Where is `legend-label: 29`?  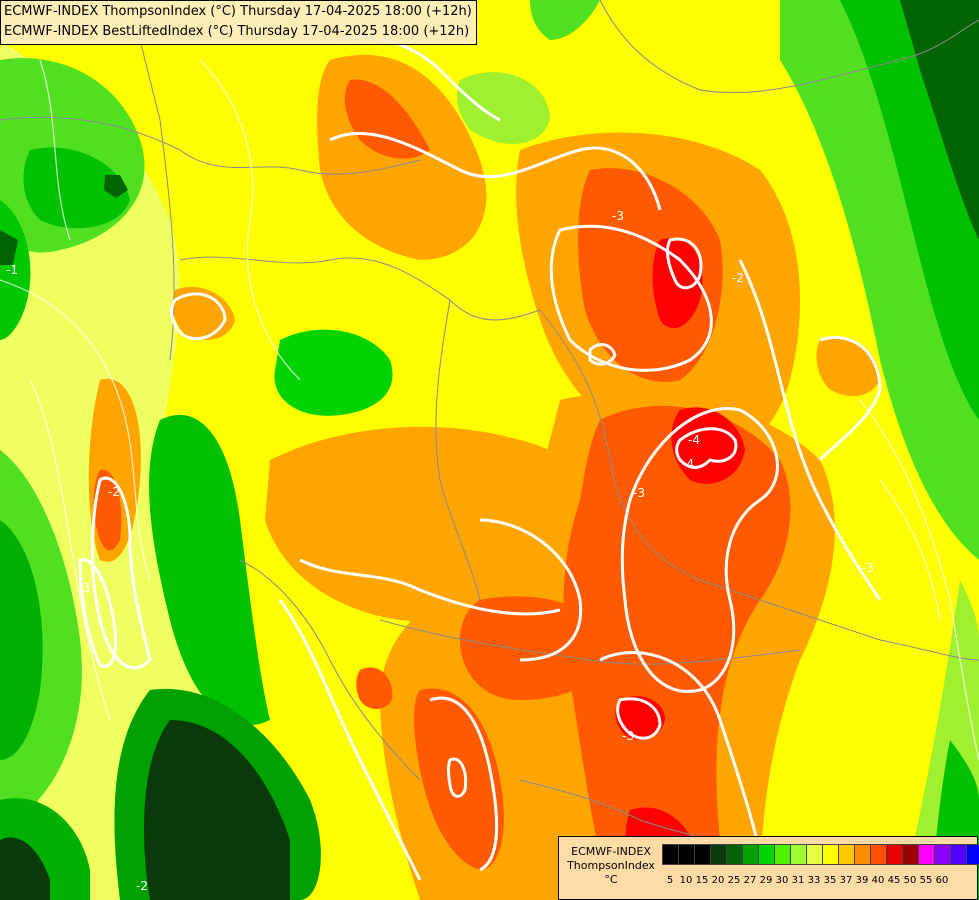 legend-label: 29 is located at coordinates (766, 880).